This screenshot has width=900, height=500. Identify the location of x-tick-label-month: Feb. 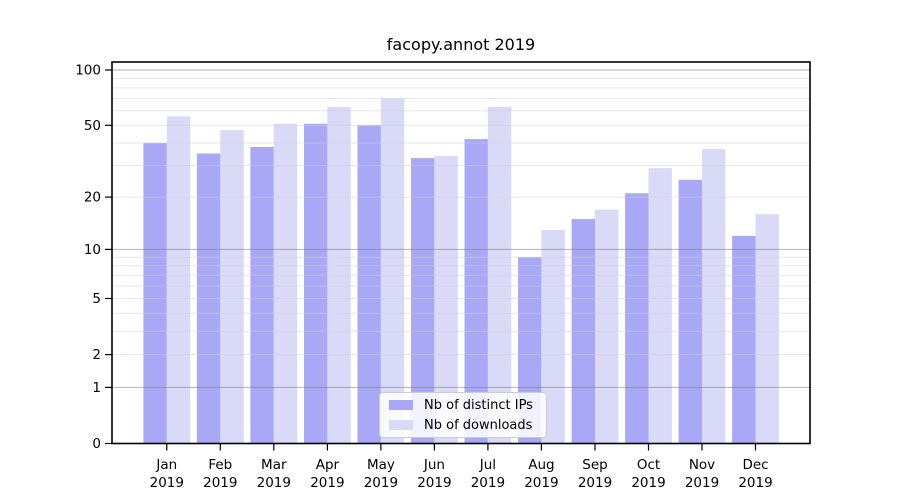
(220, 465).